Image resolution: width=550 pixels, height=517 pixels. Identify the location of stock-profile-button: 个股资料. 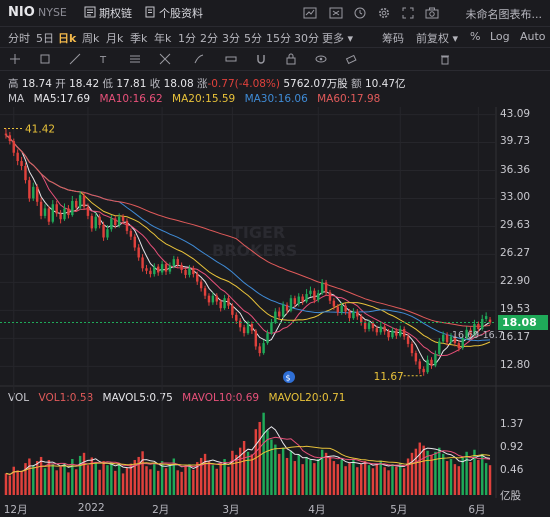
(173, 13).